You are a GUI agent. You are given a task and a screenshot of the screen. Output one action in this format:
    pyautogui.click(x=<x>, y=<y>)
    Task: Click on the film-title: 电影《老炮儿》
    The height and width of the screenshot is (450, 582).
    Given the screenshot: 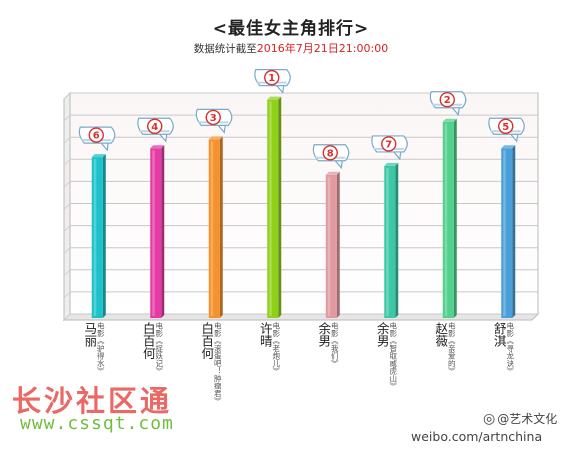 What is the action you would take?
    pyautogui.click(x=276, y=348)
    